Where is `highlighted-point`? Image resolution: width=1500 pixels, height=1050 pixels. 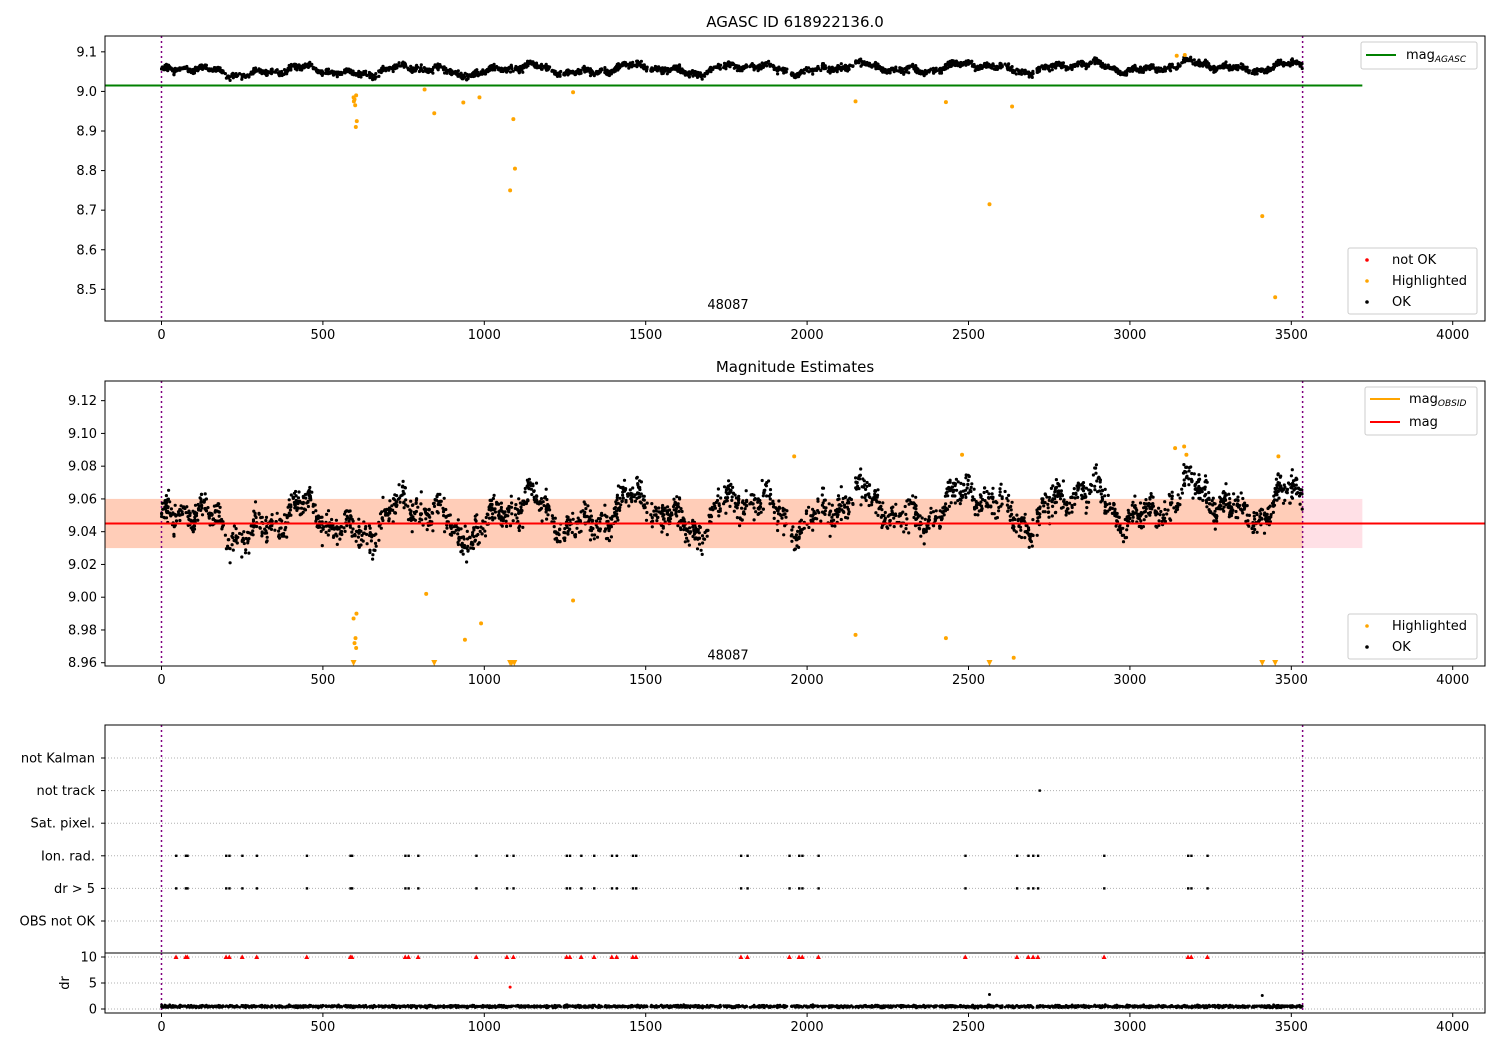 highlighted-point is located at coordinates (356, 121).